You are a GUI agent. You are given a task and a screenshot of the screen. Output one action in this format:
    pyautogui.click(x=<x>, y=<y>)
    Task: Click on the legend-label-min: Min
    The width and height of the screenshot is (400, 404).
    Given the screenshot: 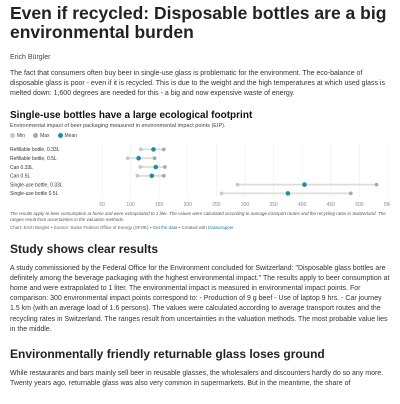 What is the action you would take?
    pyautogui.click(x=21, y=135)
    